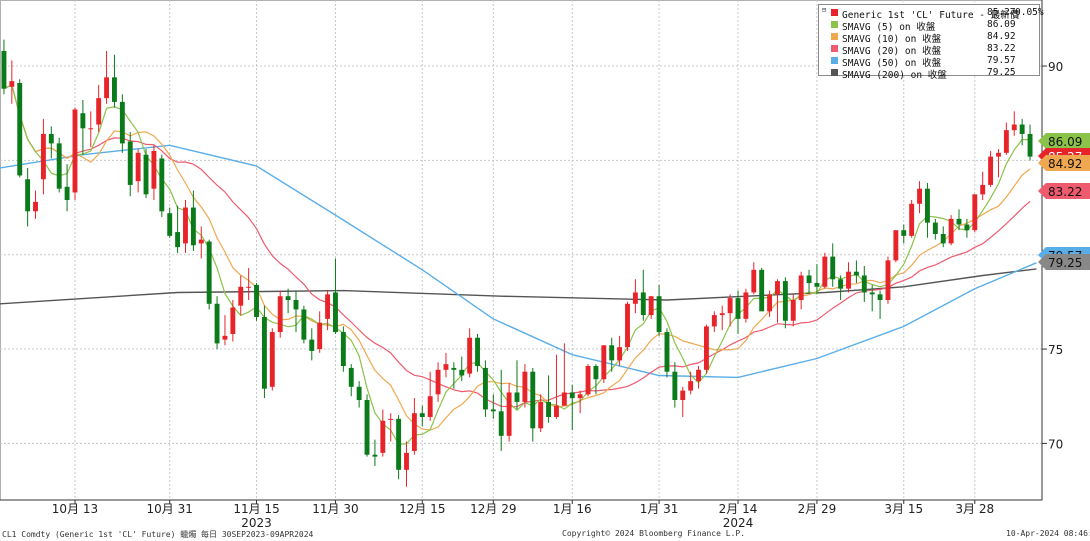  Describe the element at coordinates (824, 10) in the screenshot. I see `minus-box-icon: ⊟` at that location.